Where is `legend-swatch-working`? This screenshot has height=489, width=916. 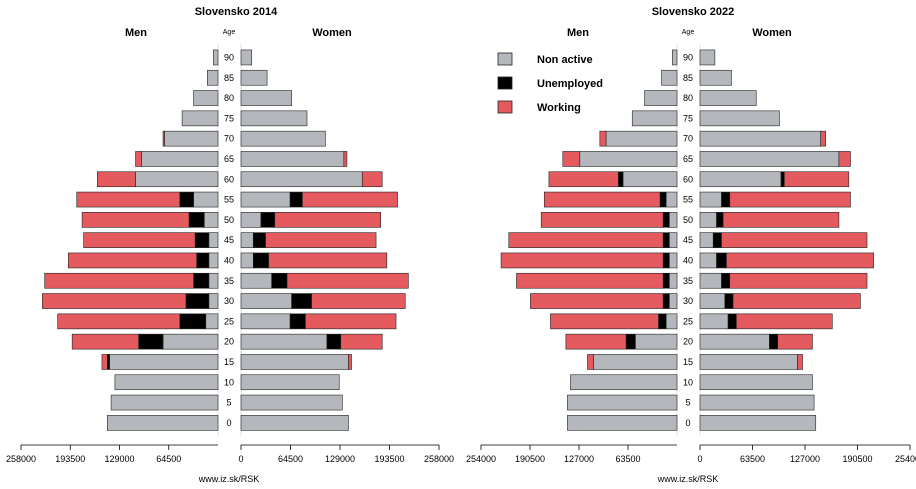
legend-swatch-working is located at coordinates (505, 107).